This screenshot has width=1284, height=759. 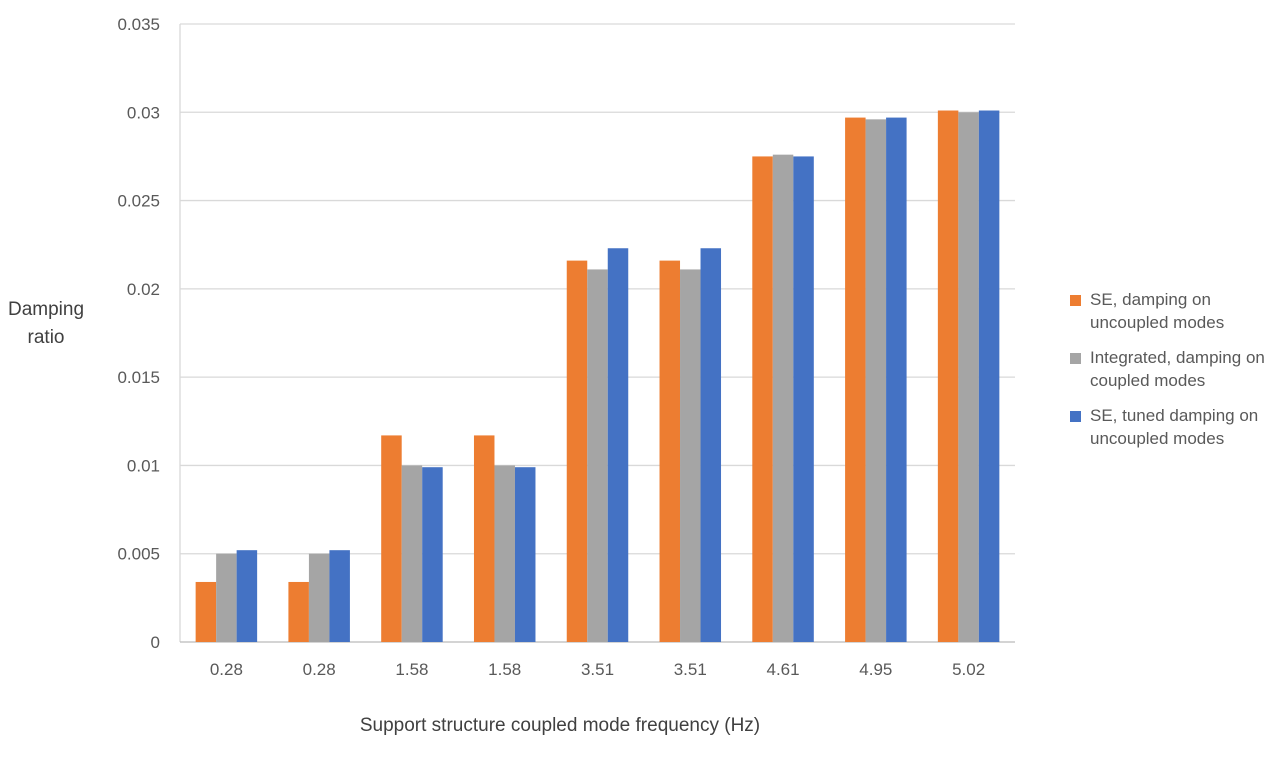 I want to click on legend-item-integrated: Integrated, damping on coupled modes, so click(x=1175, y=369).